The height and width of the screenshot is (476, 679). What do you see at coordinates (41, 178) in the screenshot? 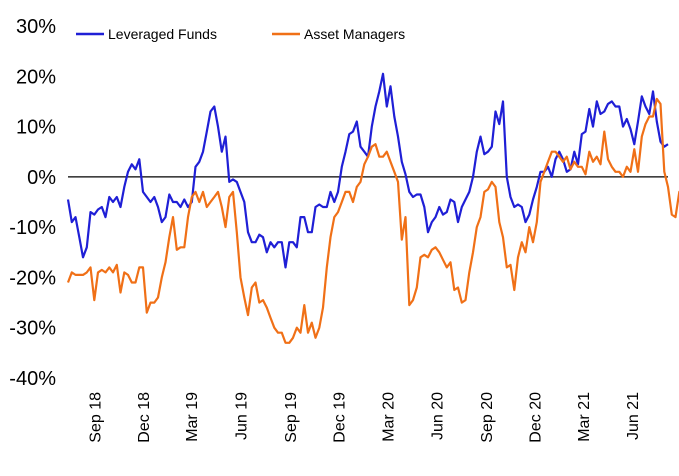
I see `y-tick-label: 0%` at bounding box center [41, 178].